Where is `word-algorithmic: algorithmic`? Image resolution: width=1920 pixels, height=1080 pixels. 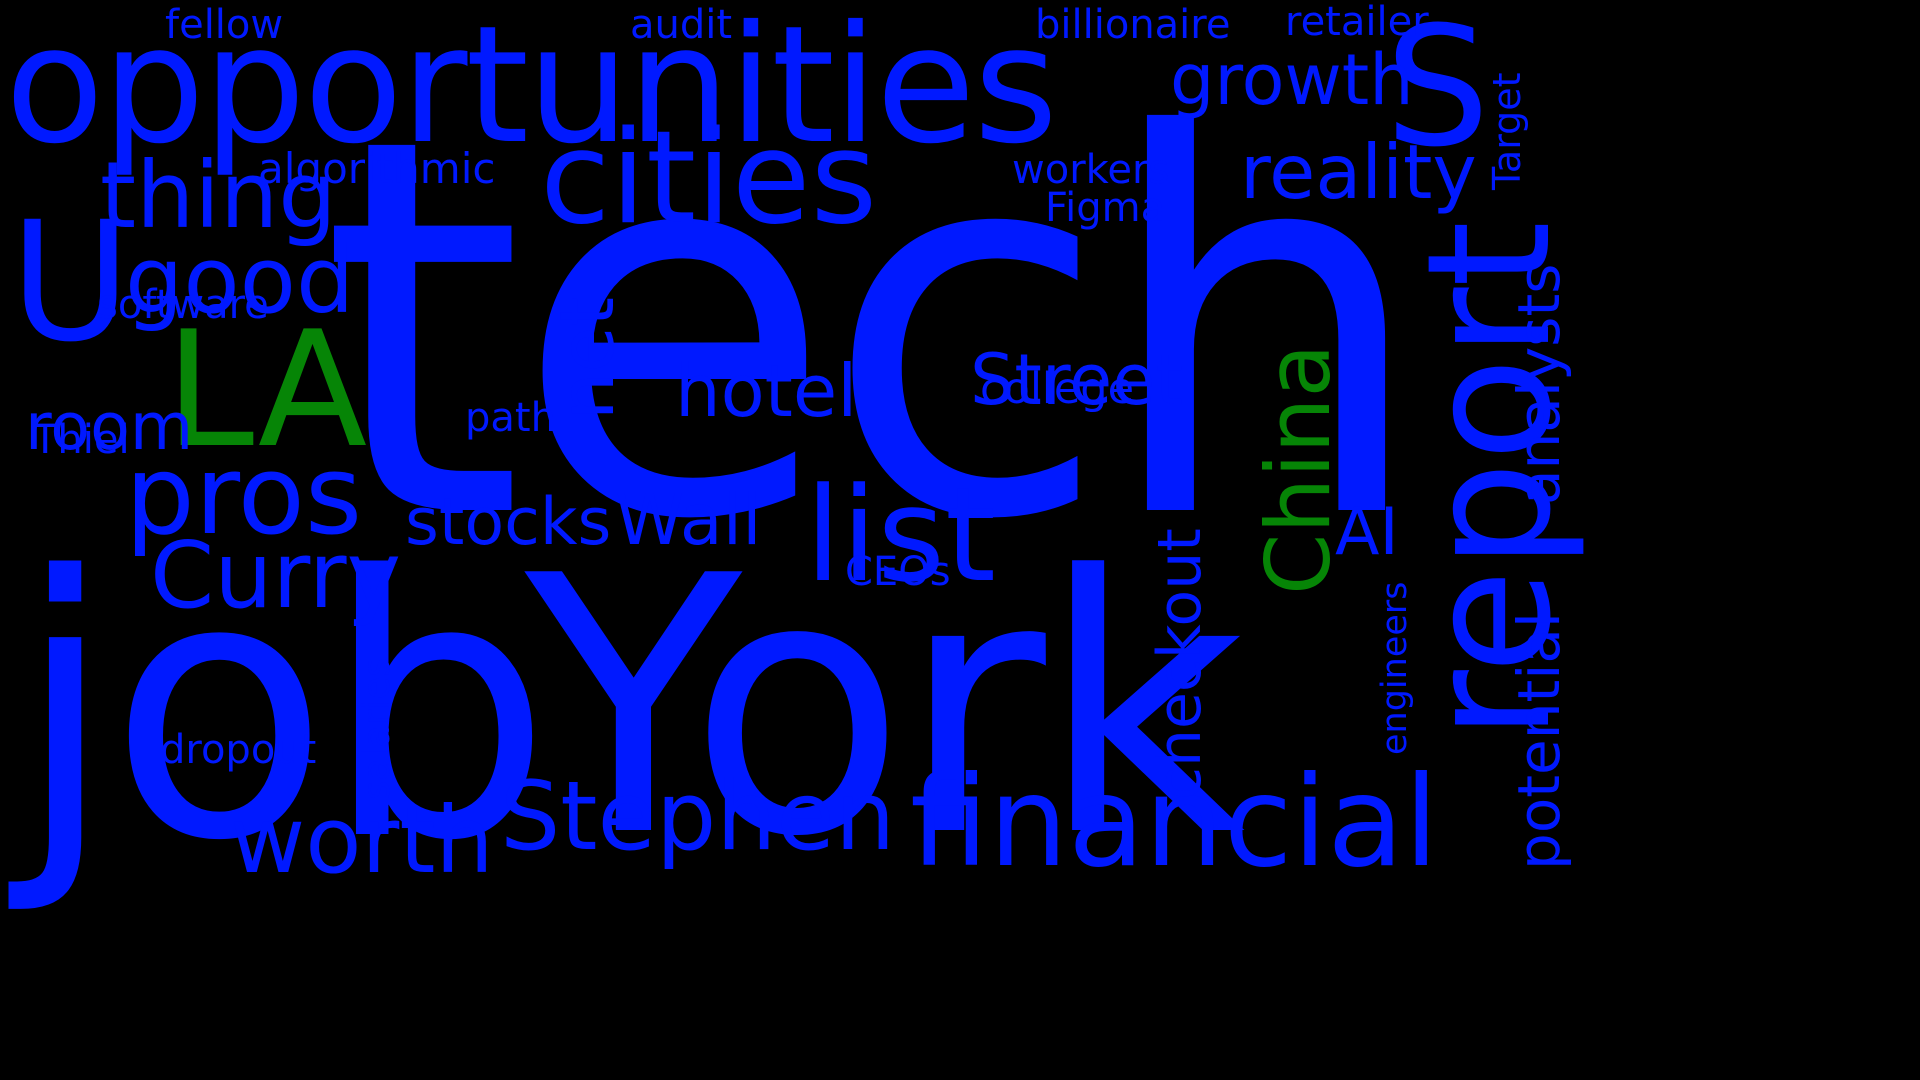 word-algorithmic: algorithmic is located at coordinates (377, 168).